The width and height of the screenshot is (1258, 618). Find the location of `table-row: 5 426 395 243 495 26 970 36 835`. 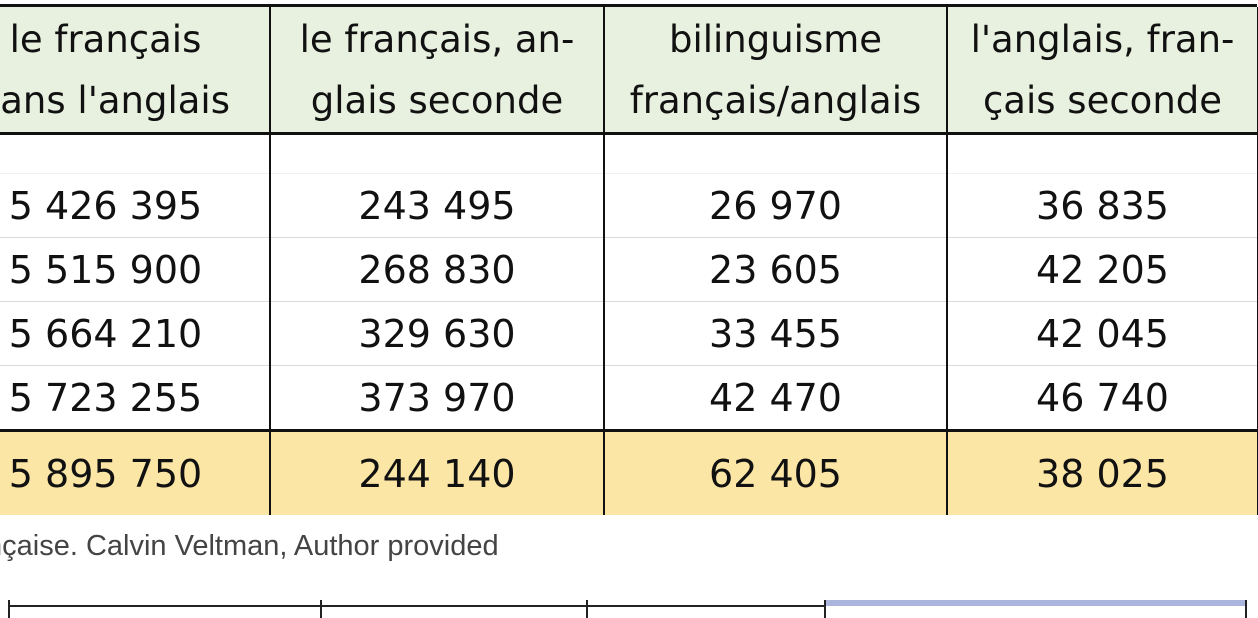

table-row: 5 426 395 243 495 26 970 36 835 is located at coordinates (629, 205).